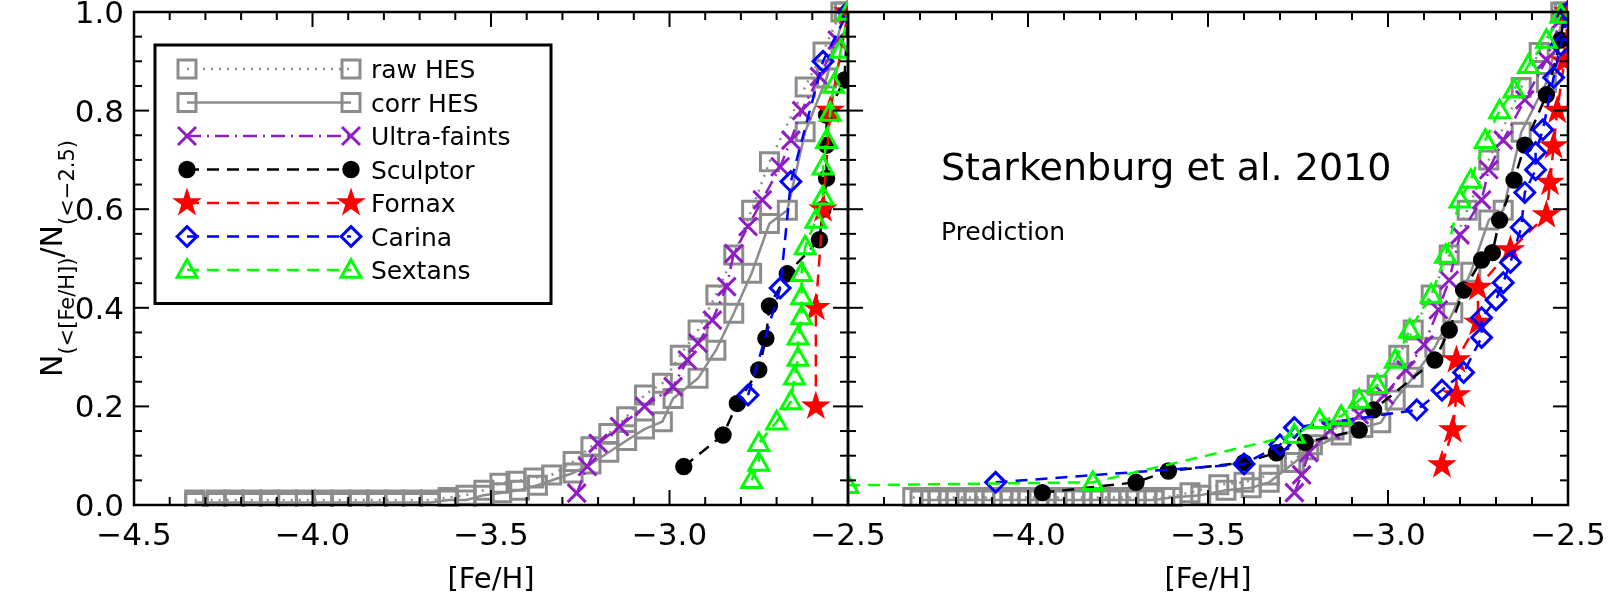 The image size is (1621, 596). Describe the element at coordinates (423, 69) in the screenshot. I see `legend-label: raw HES` at that location.